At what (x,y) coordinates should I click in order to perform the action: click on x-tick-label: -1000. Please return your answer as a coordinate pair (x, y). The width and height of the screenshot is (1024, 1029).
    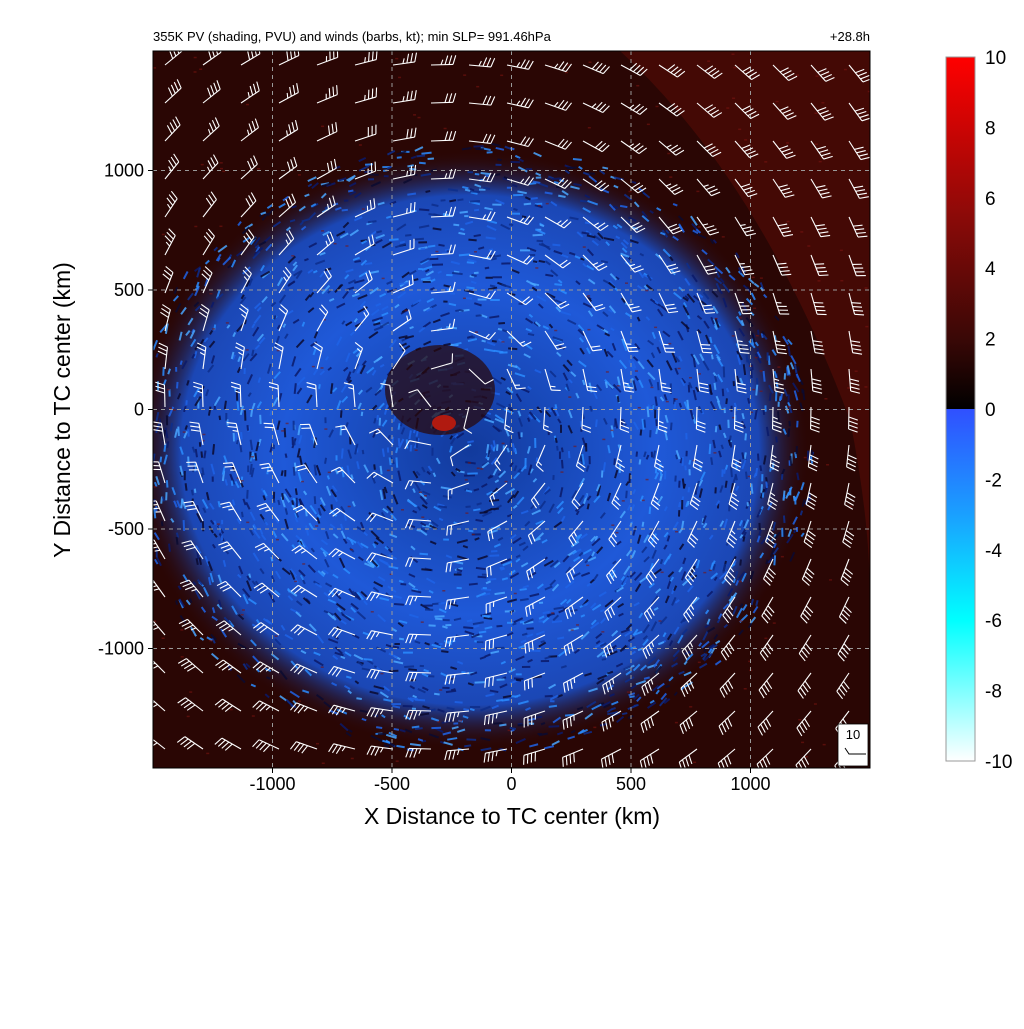
    Looking at the image, I should click on (272, 784).